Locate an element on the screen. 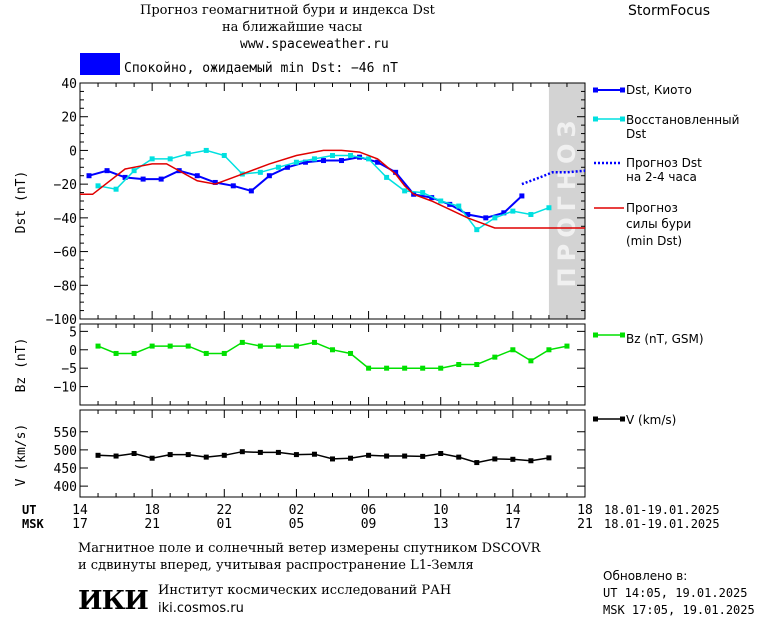  v-axis-label: V (km/s) is located at coordinates (21, 455).